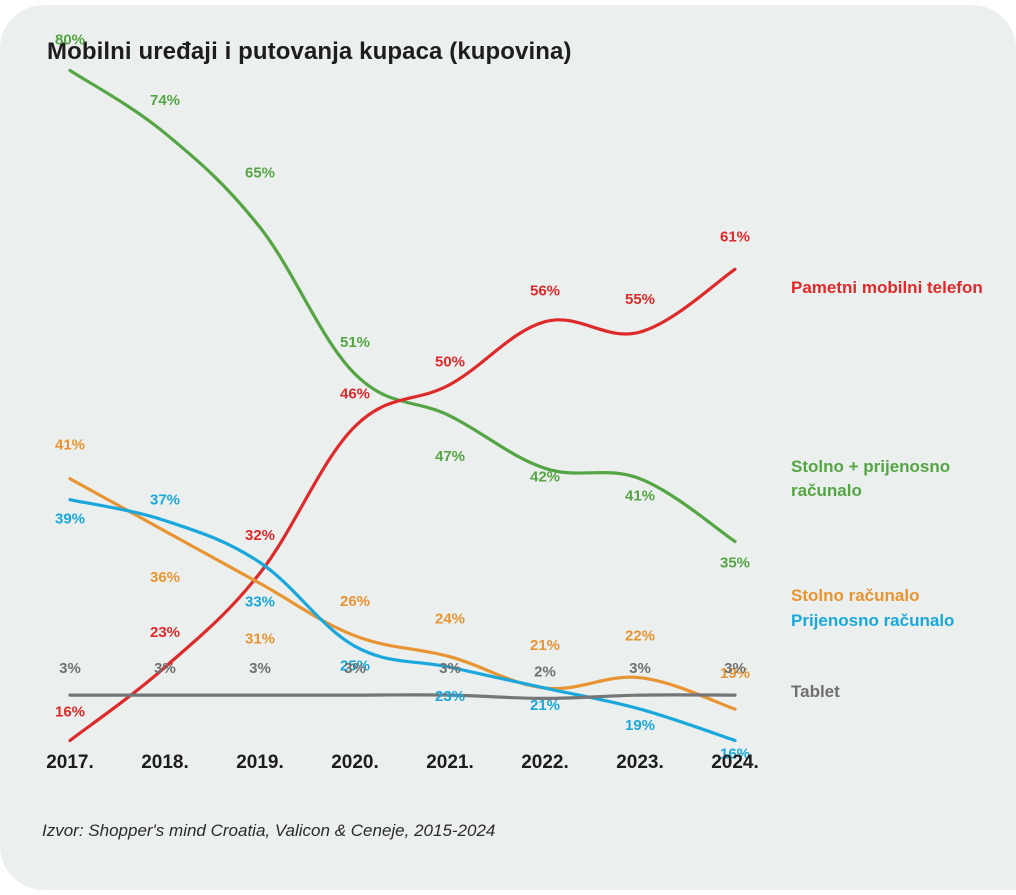  Describe the element at coordinates (815, 691) in the screenshot. I see `legend-label-tablet: Tablet` at that location.